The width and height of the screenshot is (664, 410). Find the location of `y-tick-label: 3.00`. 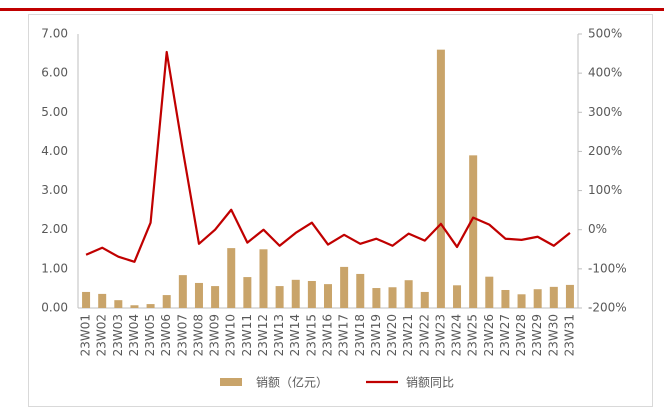

y-tick-label: 3.00 is located at coordinates (54, 190).